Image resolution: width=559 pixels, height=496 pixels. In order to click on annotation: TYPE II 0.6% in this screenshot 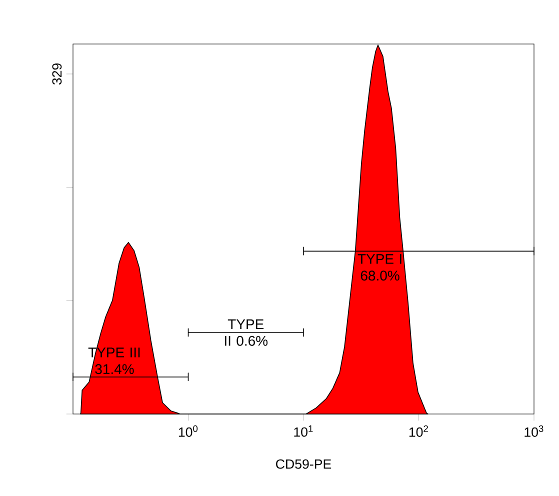, I will do `click(246, 332)`.